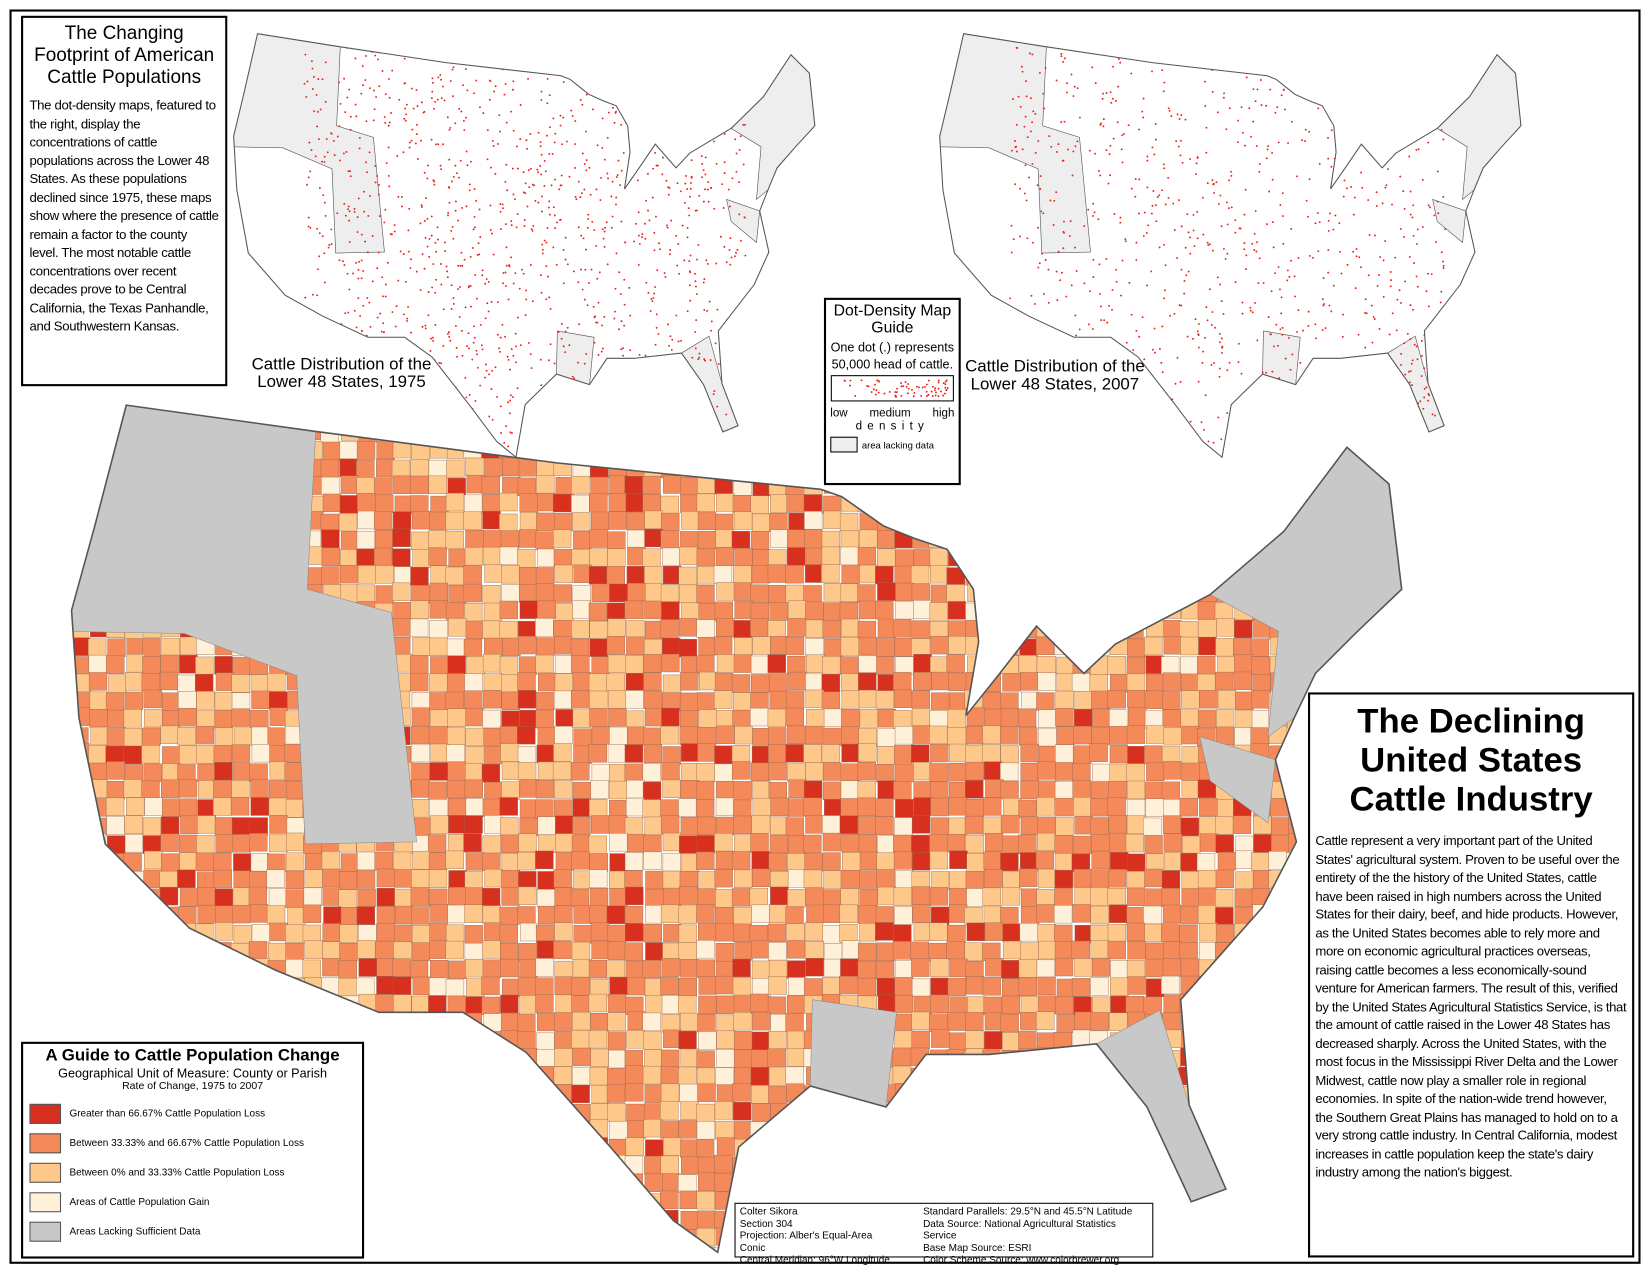 The height and width of the screenshot is (1275, 1650). Describe the element at coordinates (853, 1053) in the screenshot. I see `gray-area` at that location.